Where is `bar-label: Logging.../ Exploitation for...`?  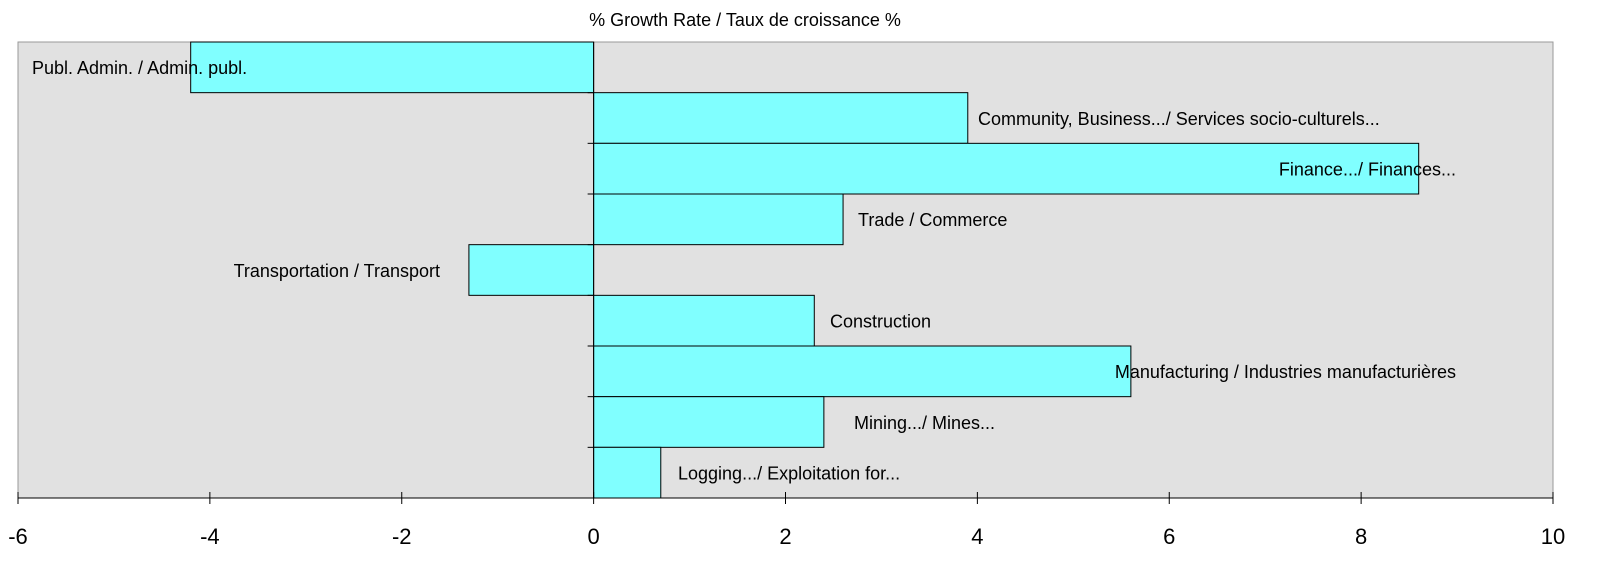 bar-label: Logging.../ Exploitation for... is located at coordinates (789, 473).